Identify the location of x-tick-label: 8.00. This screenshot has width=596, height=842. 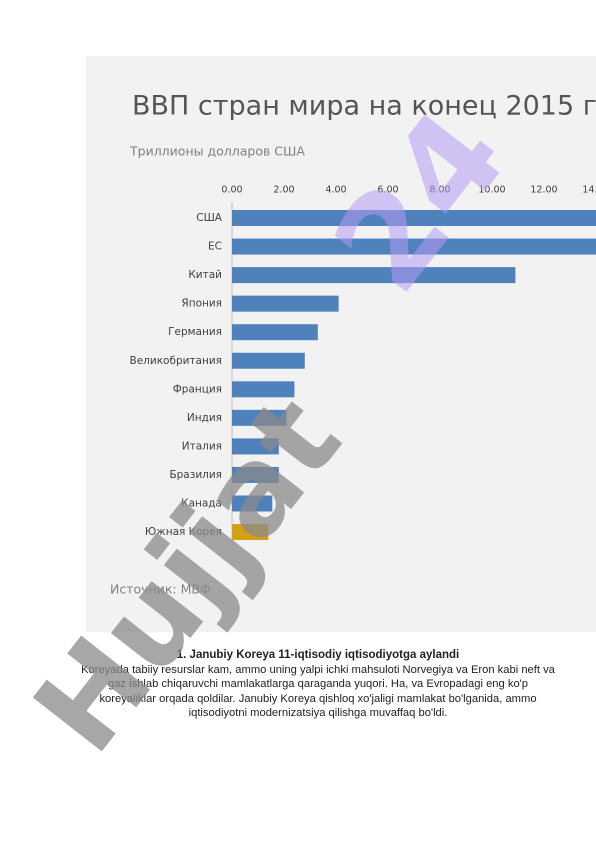
(439, 190).